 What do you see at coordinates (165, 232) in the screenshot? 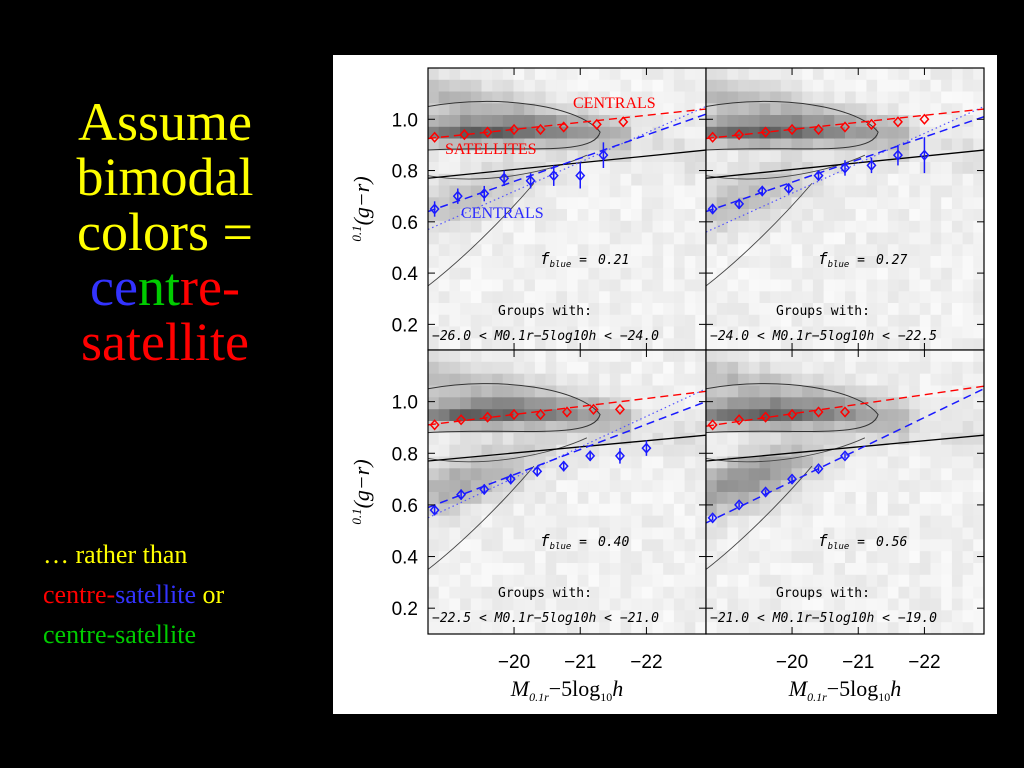
I see `slide-title: Assume bimodal colors = centre-satellite` at bounding box center [165, 232].